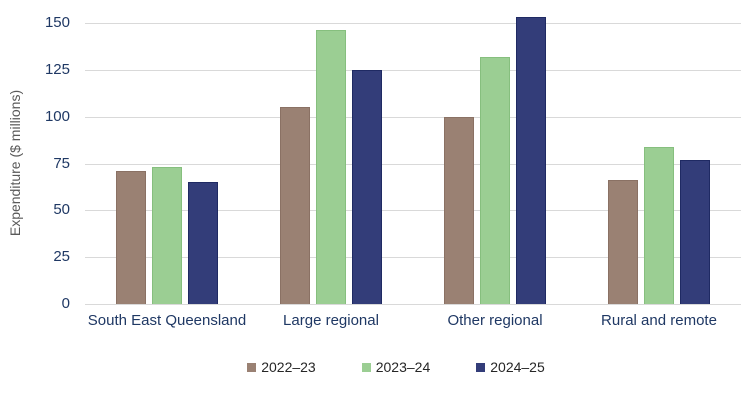 The width and height of the screenshot is (750, 403). I want to click on bar-2022-23-other-regional, so click(459, 210).